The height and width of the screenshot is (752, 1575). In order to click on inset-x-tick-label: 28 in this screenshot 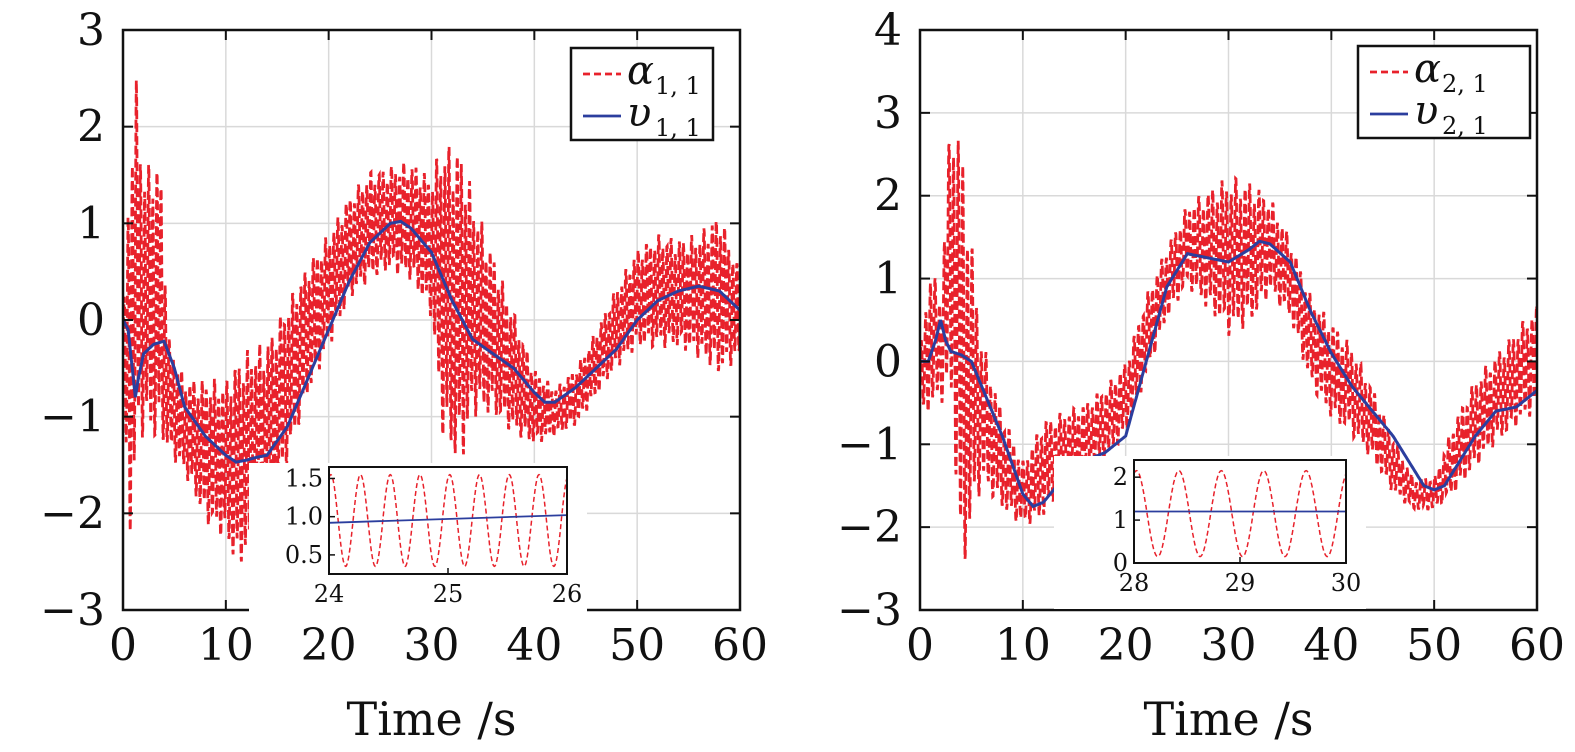, I will do `click(1134, 583)`.